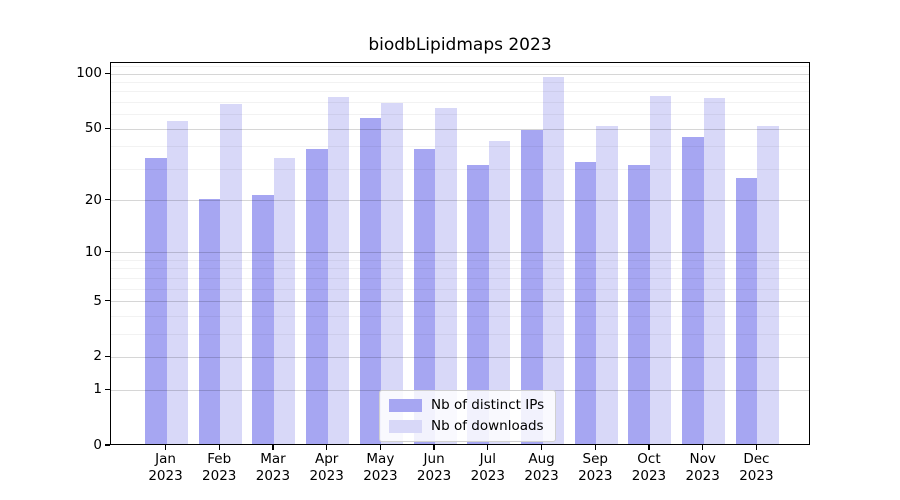 The height and width of the screenshot is (500, 900). What do you see at coordinates (532, 287) in the screenshot?
I see `bar-distinct-ips-aug` at bounding box center [532, 287].